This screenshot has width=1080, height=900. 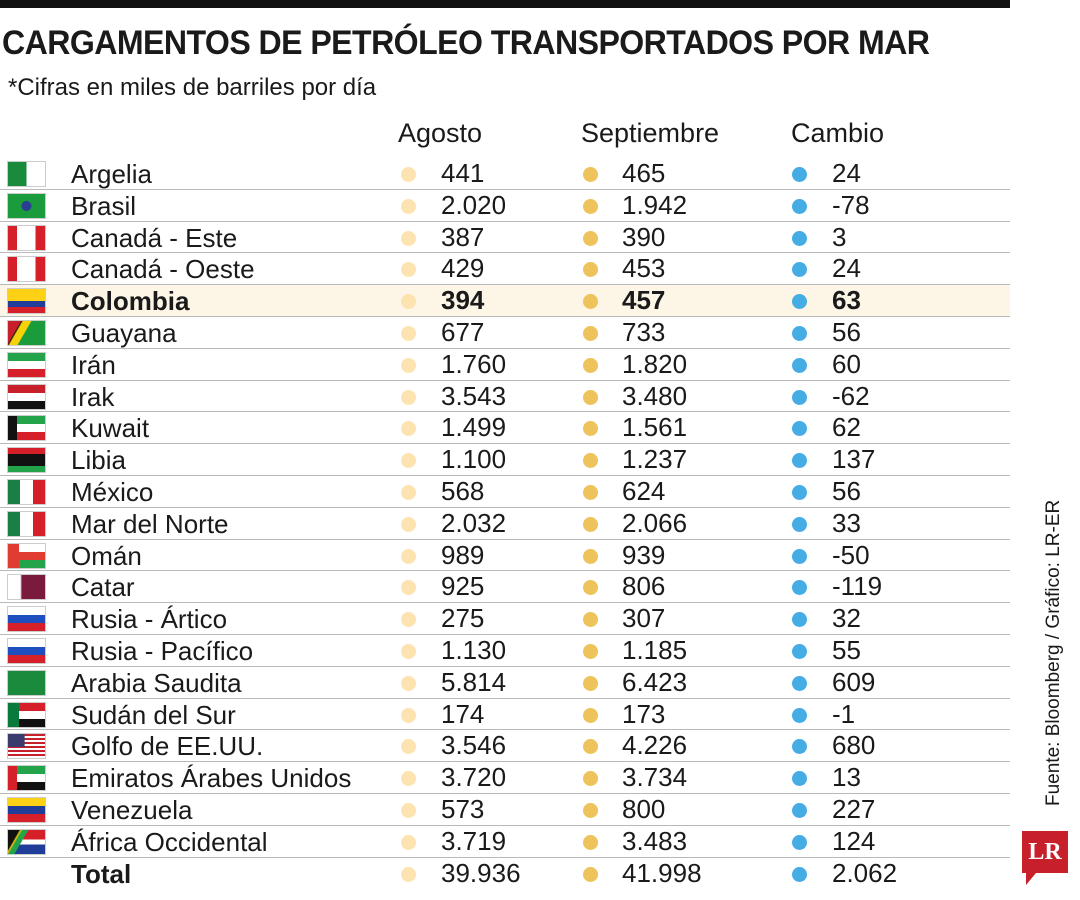 I want to click on top-rule, so click(x=505, y=4).